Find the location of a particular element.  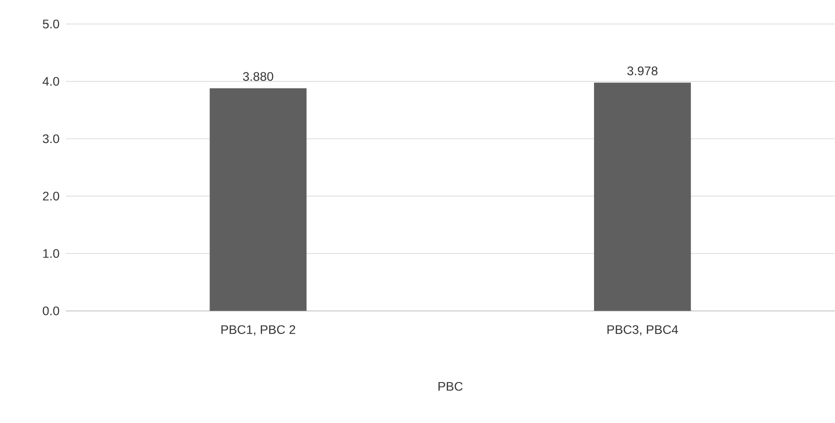

data-label: 3.978 is located at coordinates (642, 71).